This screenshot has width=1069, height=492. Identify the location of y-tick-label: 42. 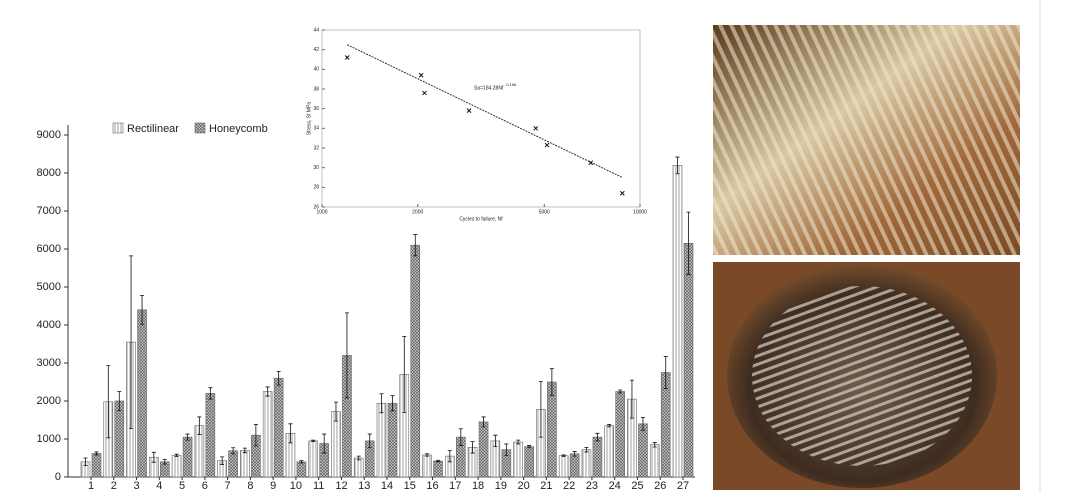
(316, 50).